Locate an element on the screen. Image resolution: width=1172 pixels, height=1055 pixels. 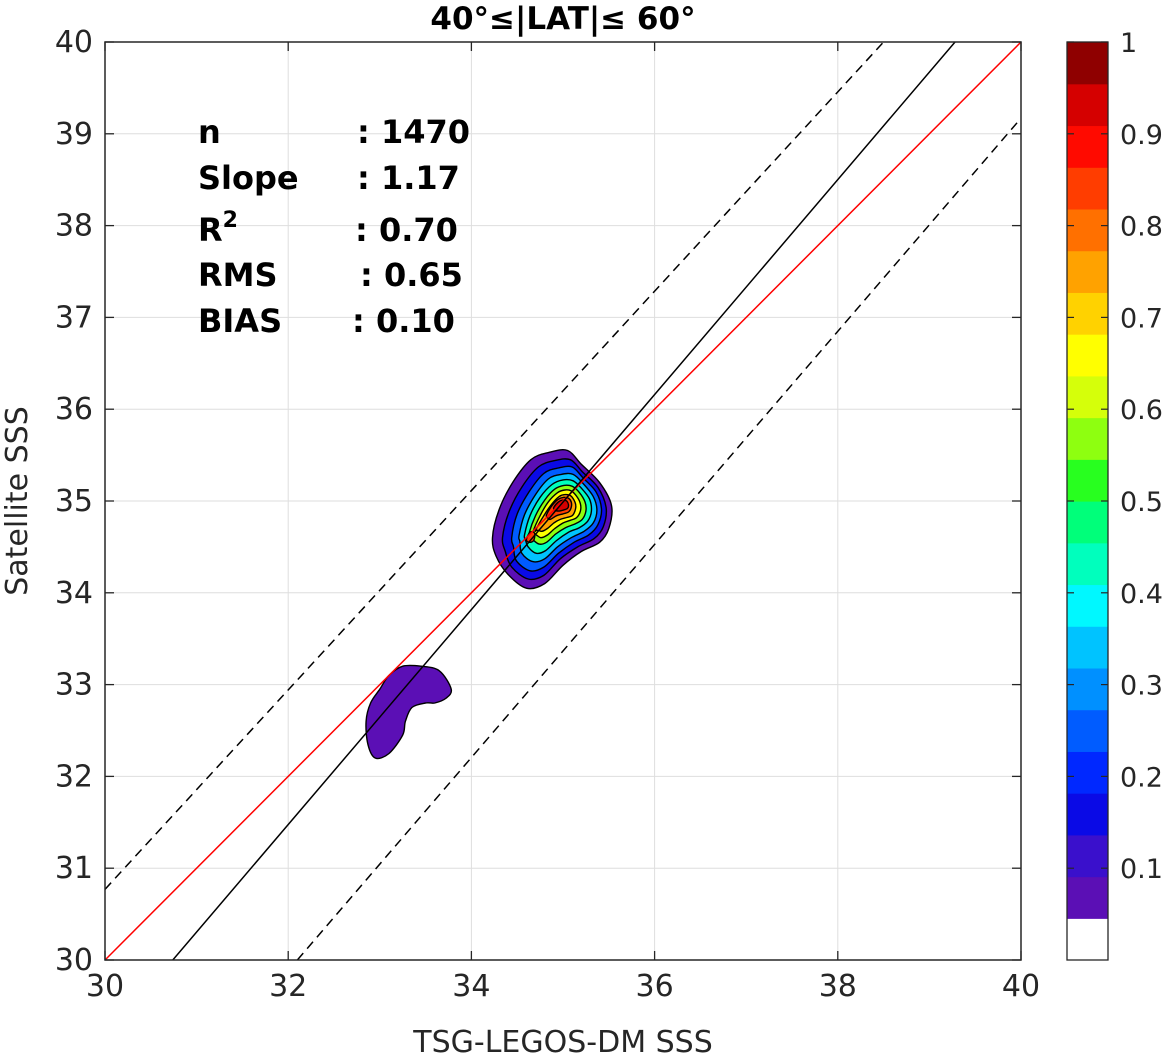
stat-value-4: : 0.10 is located at coordinates (403, 321).